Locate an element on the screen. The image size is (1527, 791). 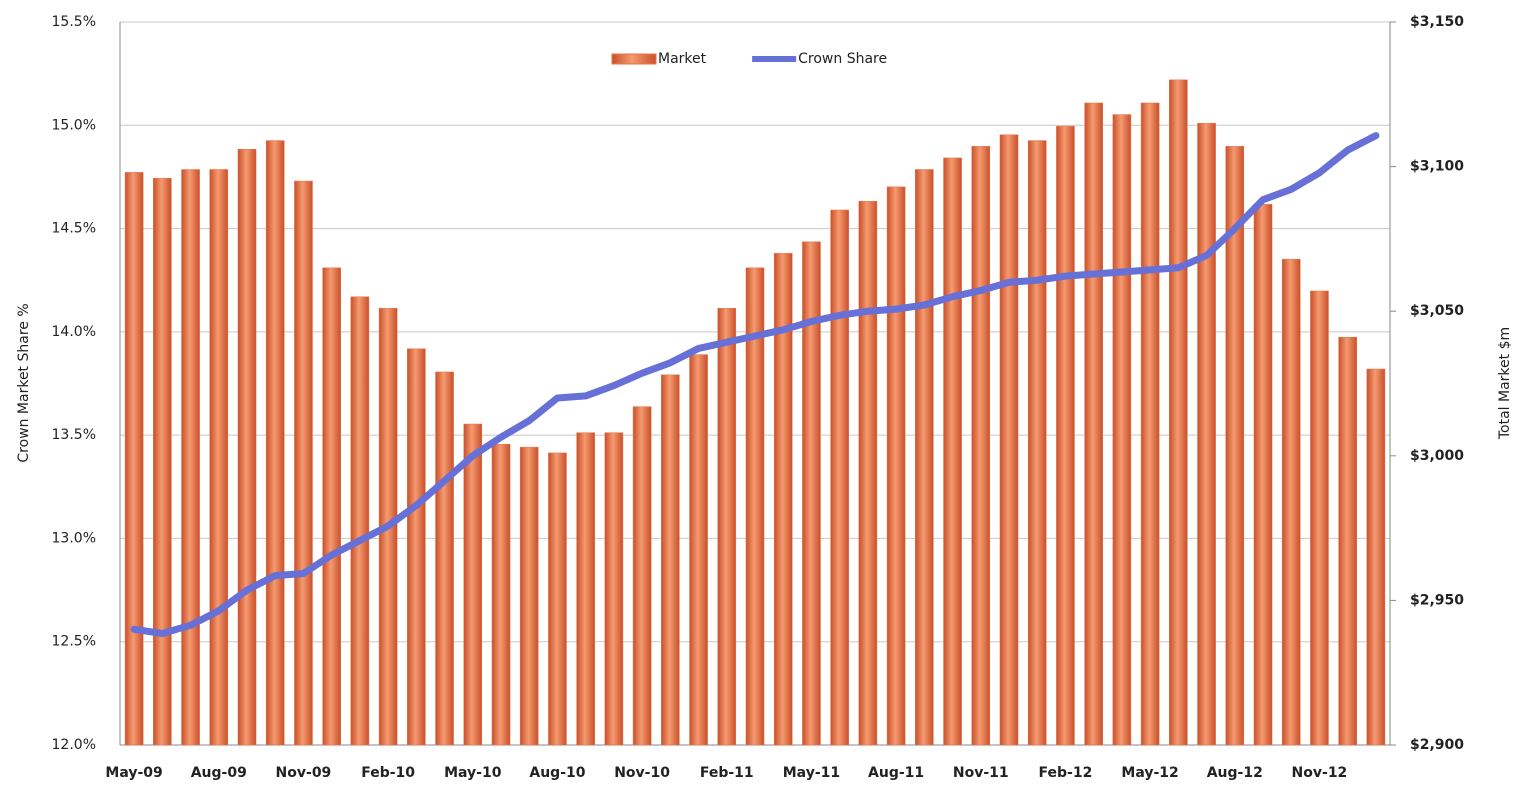
x-tick-label: May-11 is located at coordinates (811, 773).